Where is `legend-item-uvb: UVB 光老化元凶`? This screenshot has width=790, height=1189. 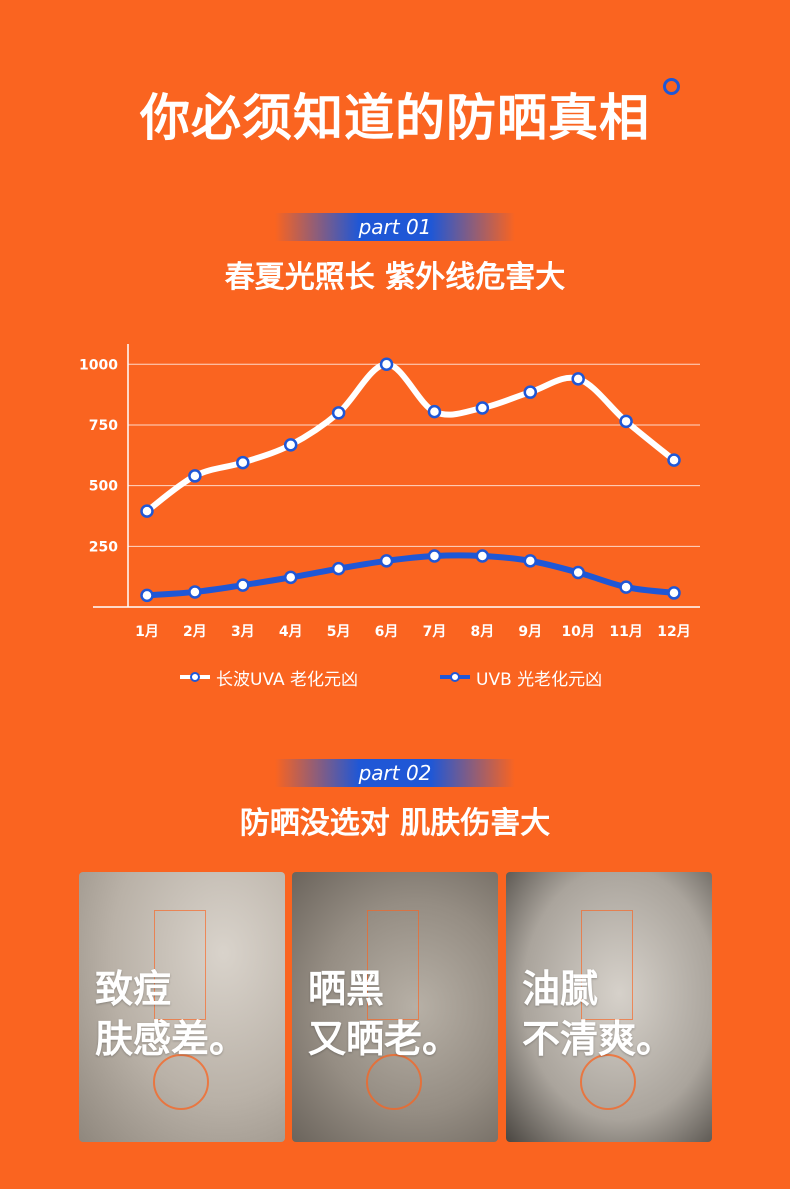
legend-item-uvb: UVB 光老化元凶 is located at coordinates (521, 677).